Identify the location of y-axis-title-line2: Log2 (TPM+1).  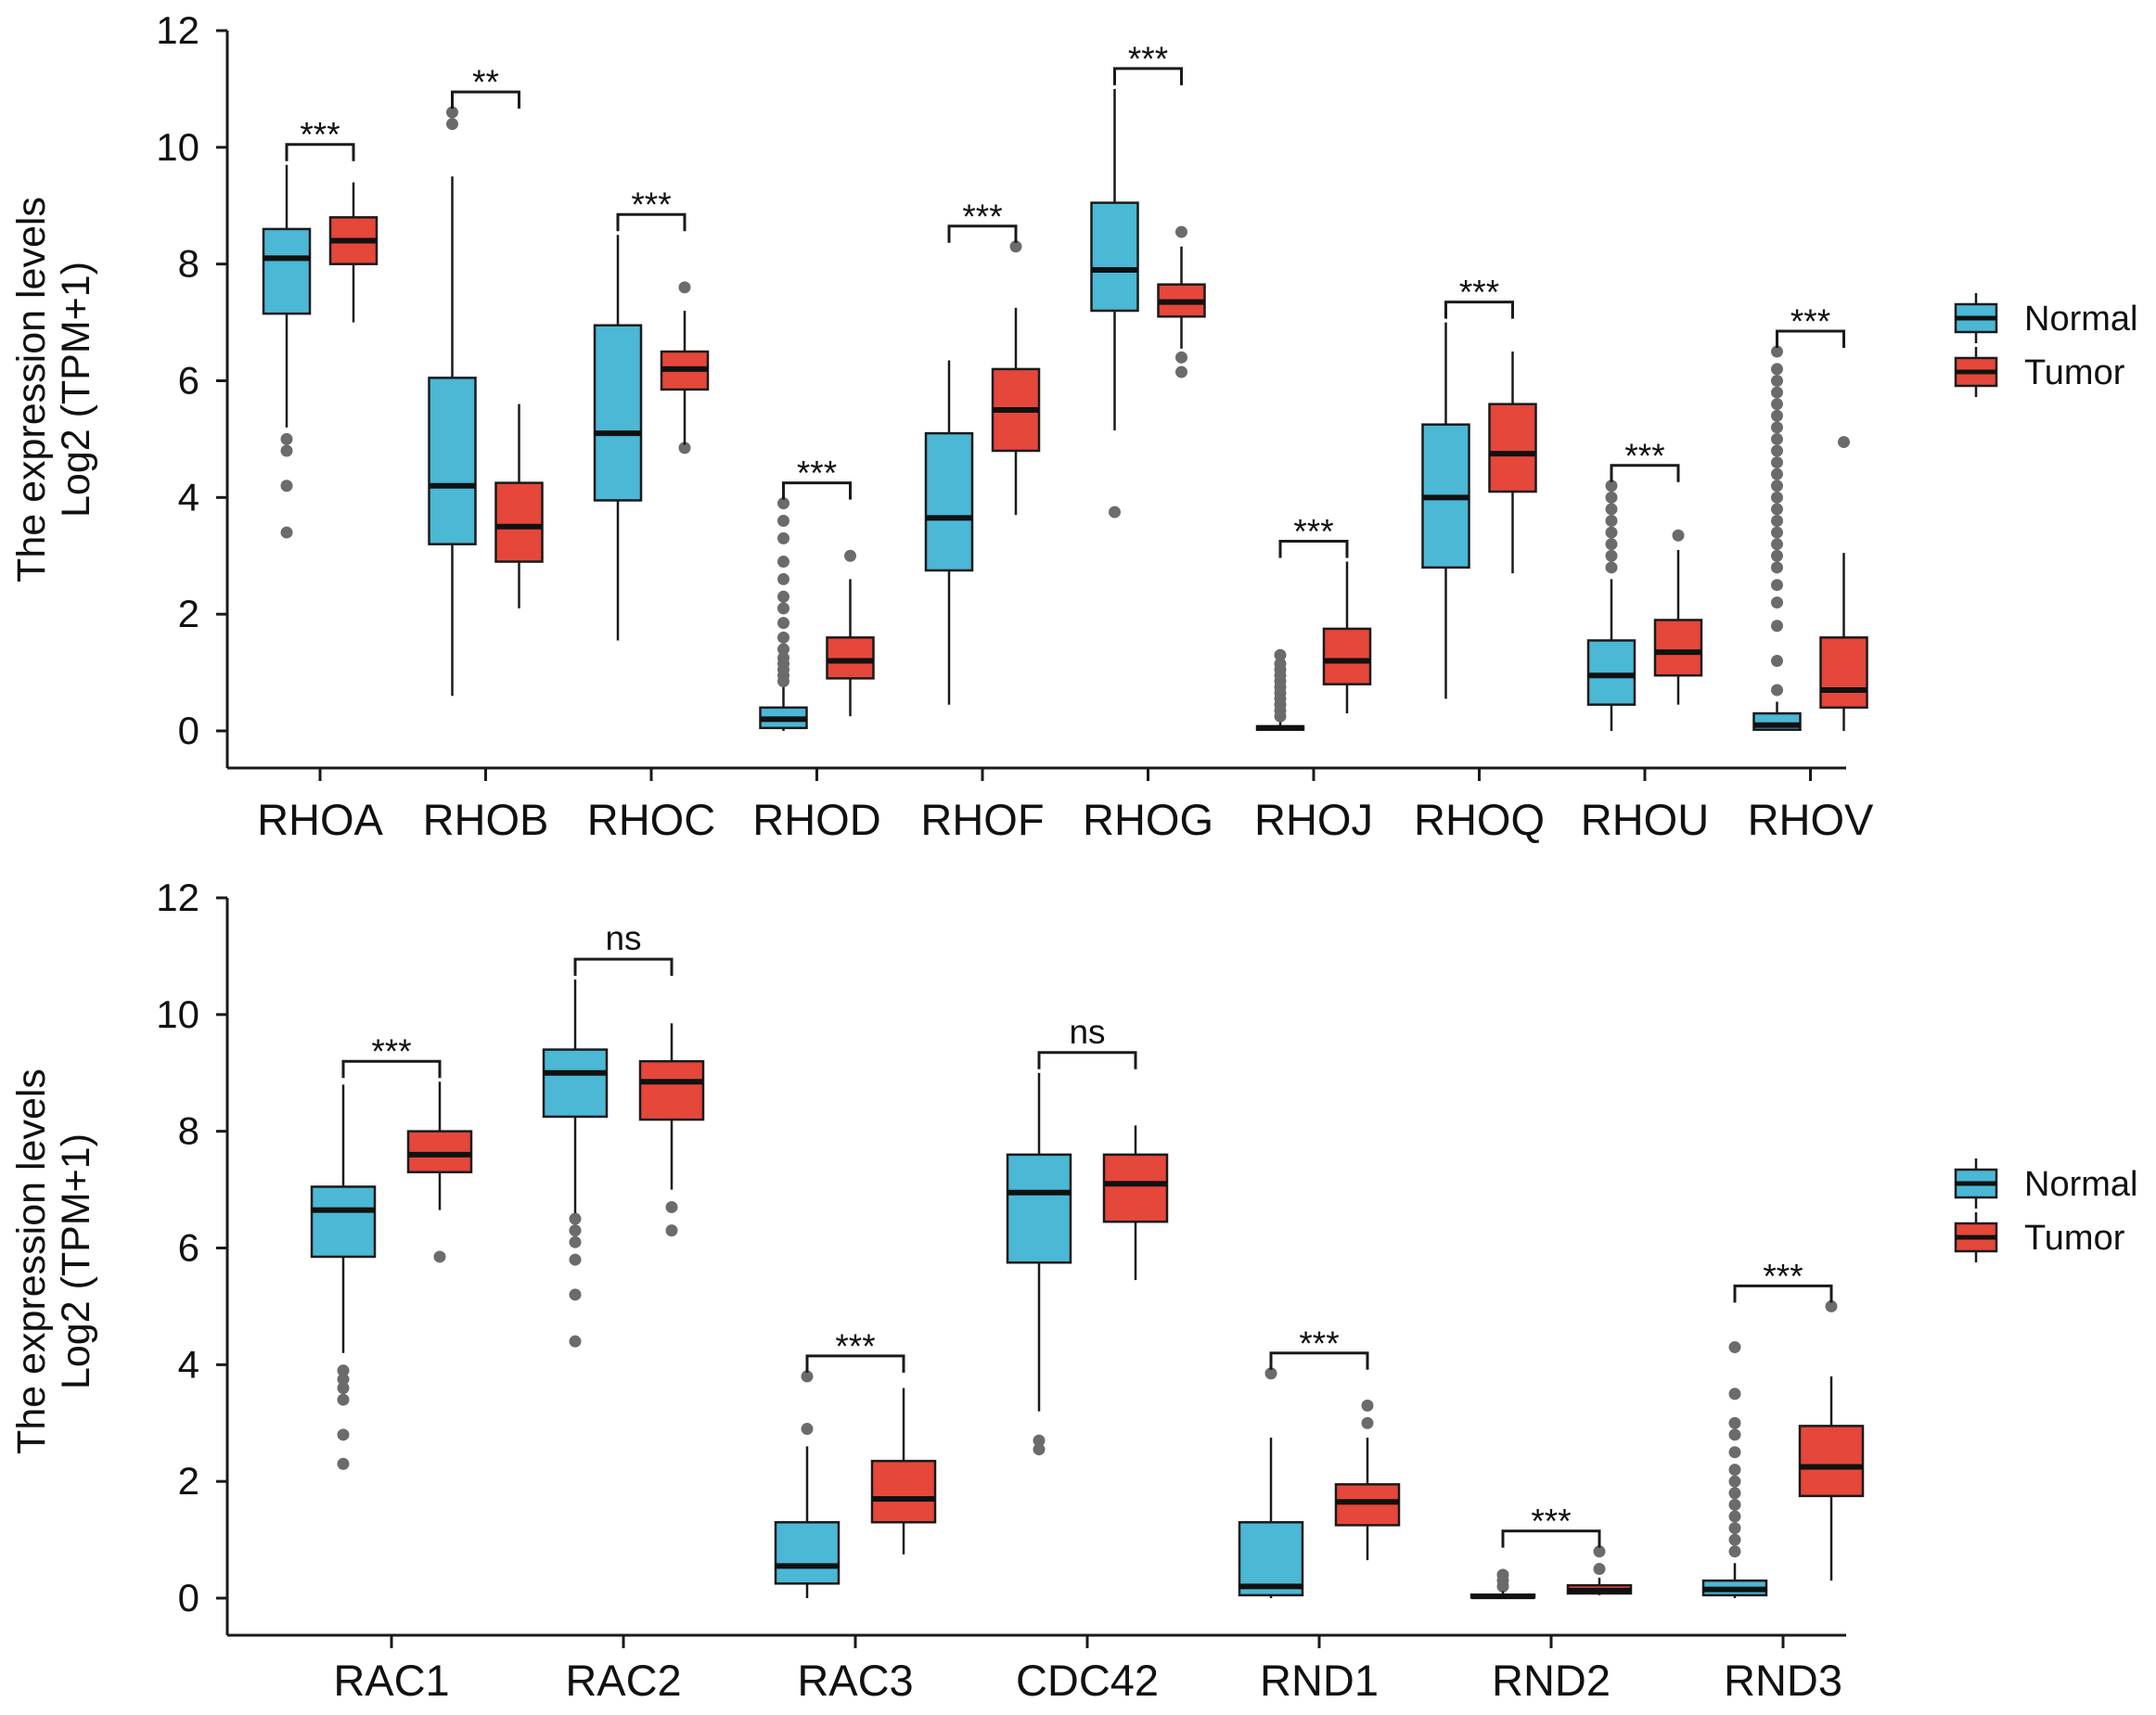
(76, 390).